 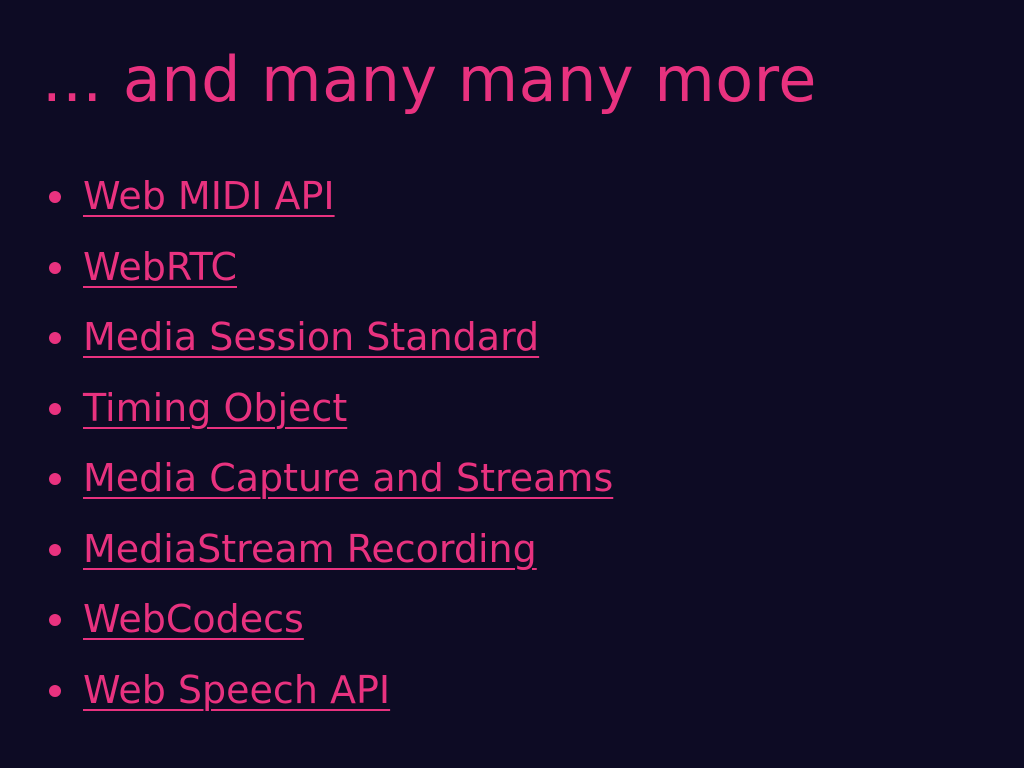 What do you see at coordinates (209, 196) in the screenshot?
I see `link-web-midi-api: Web MIDI API` at bounding box center [209, 196].